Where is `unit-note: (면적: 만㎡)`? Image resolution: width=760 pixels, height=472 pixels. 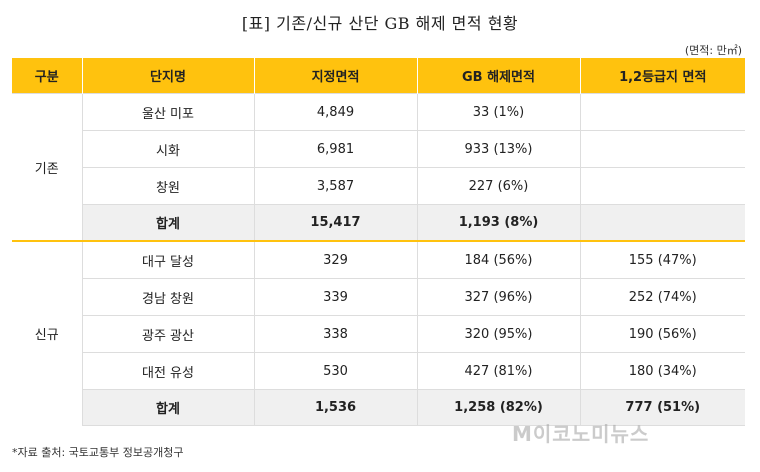
unit-note: (면적: 만㎡) is located at coordinates (713, 50).